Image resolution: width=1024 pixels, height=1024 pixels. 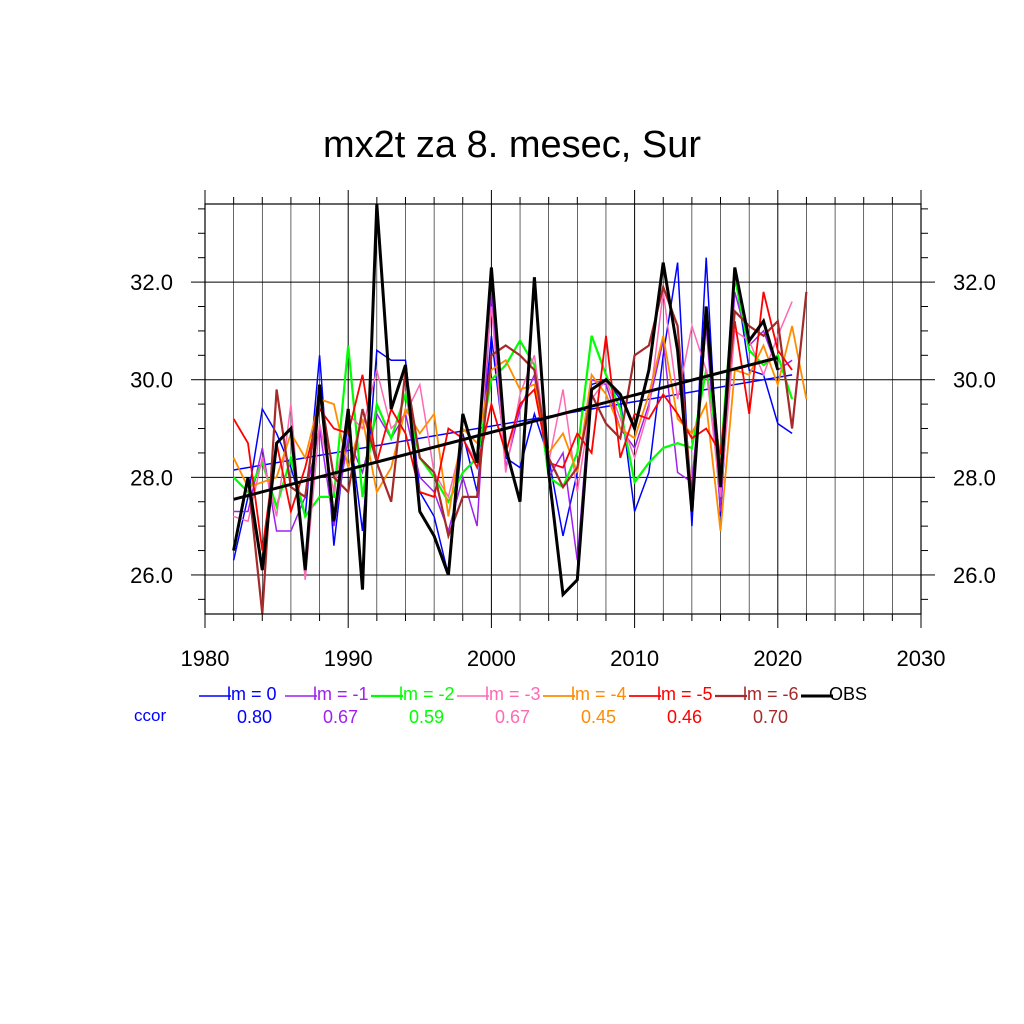 What do you see at coordinates (685, 694) in the screenshot?
I see `legend-label: lm = -5` at bounding box center [685, 694].